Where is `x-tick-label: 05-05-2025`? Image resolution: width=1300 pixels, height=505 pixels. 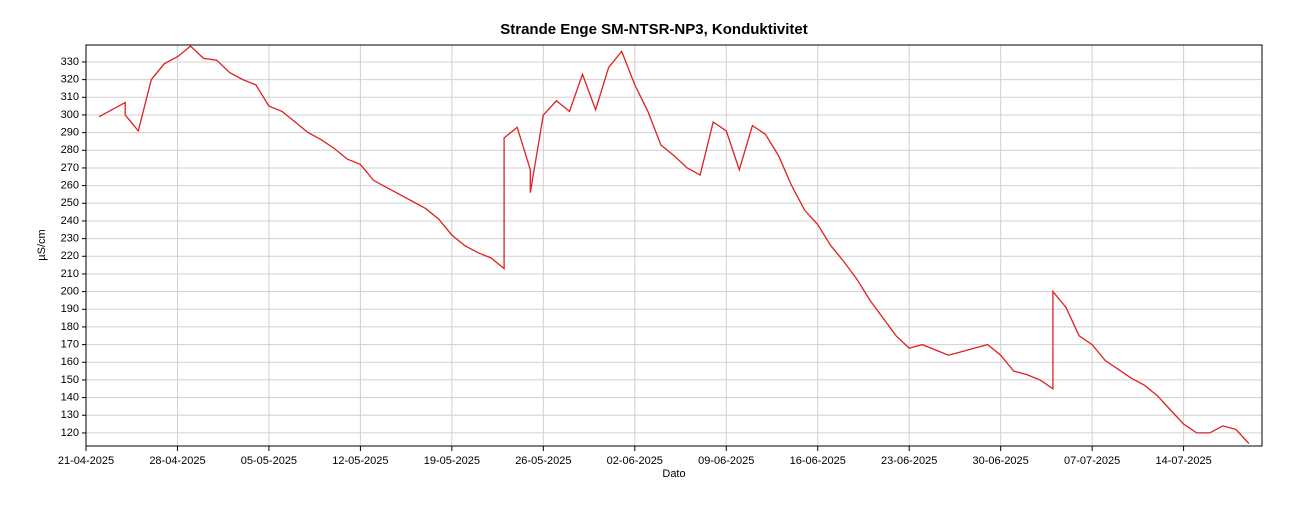
x-tick-label: 05-05-2025 is located at coordinates (269, 461).